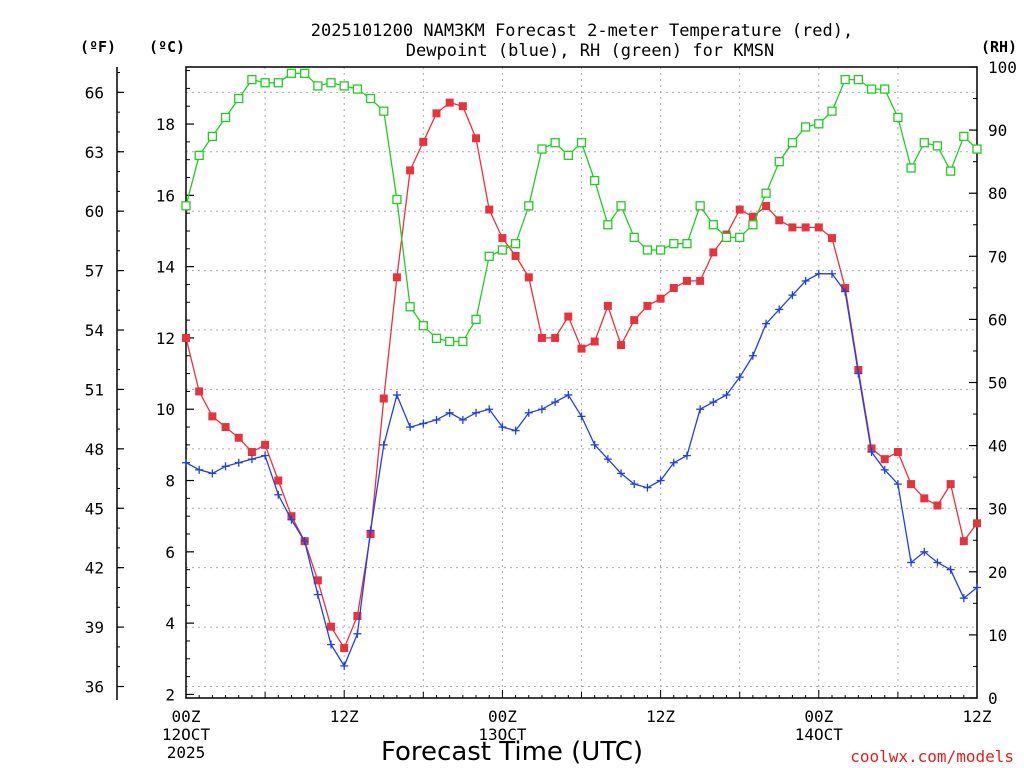  I want to click on fahrenheit-unit-label: (ºF), so click(98, 47).